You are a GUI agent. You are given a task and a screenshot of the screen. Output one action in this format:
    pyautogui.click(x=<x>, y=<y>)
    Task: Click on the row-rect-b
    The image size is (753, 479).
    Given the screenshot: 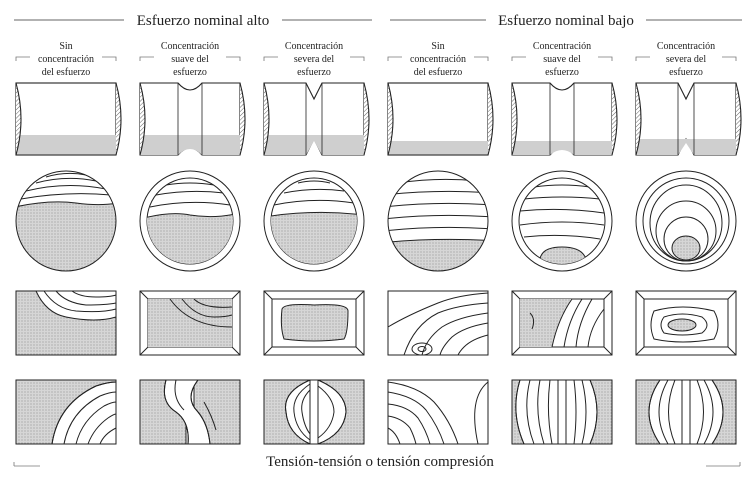 What is the action you would take?
    pyautogui.click(x=376, y=412)
    